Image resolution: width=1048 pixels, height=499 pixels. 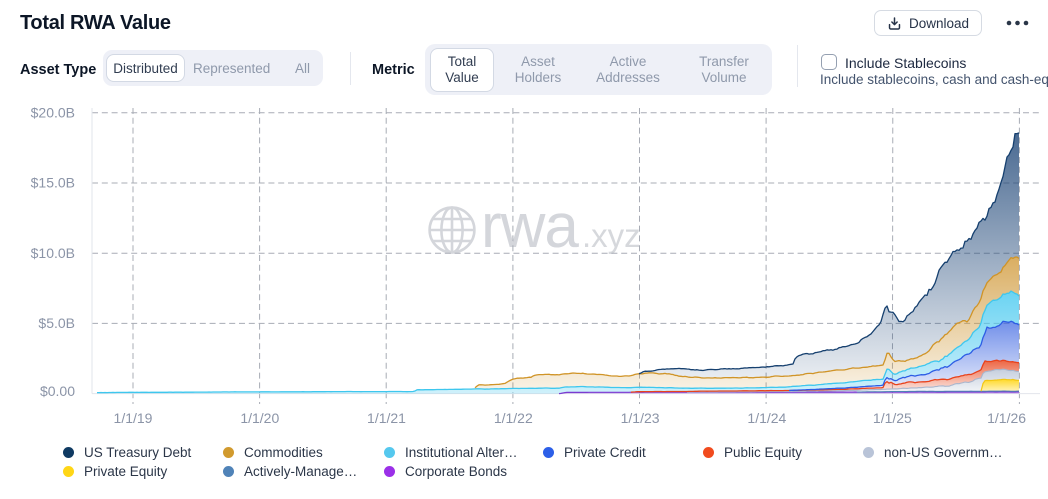 I want to click on svg-text: 1/1/24, so click(x=766, y=418).